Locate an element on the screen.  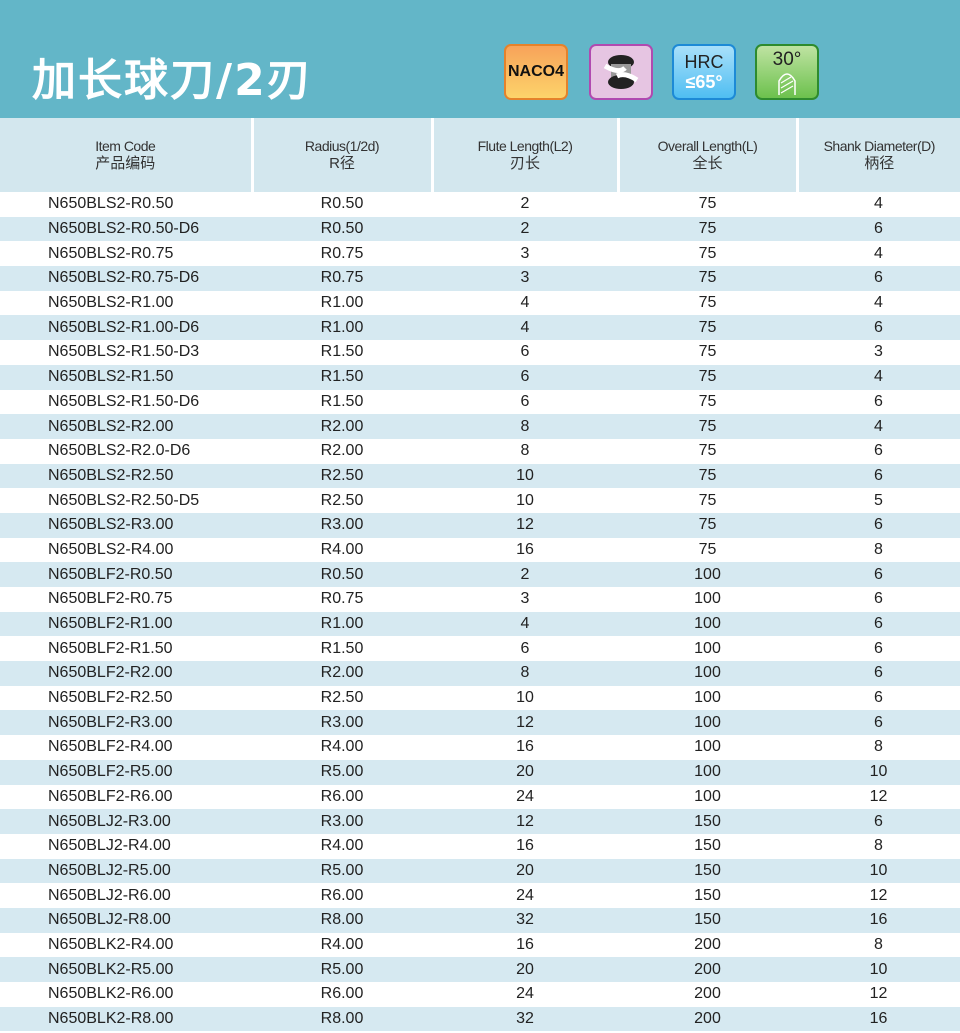
coating-label: NACO4 is located at coordinates (535, 71).